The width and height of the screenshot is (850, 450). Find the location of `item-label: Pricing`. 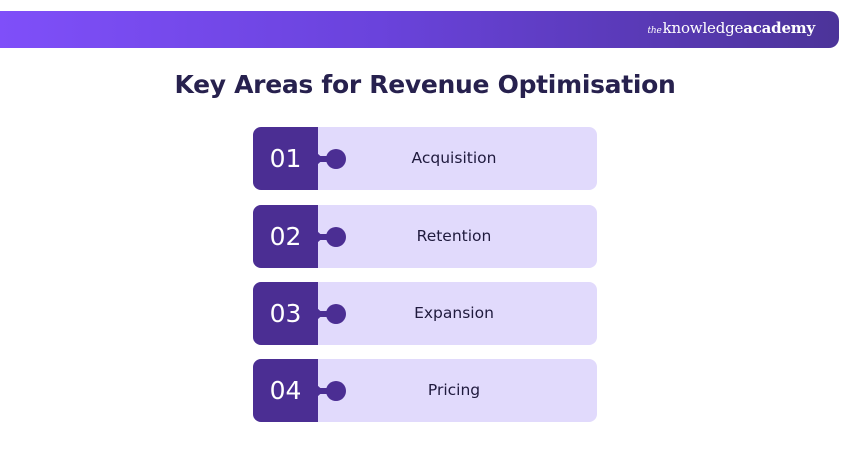

item-label: Pricing is located at coordinates (454, 390).